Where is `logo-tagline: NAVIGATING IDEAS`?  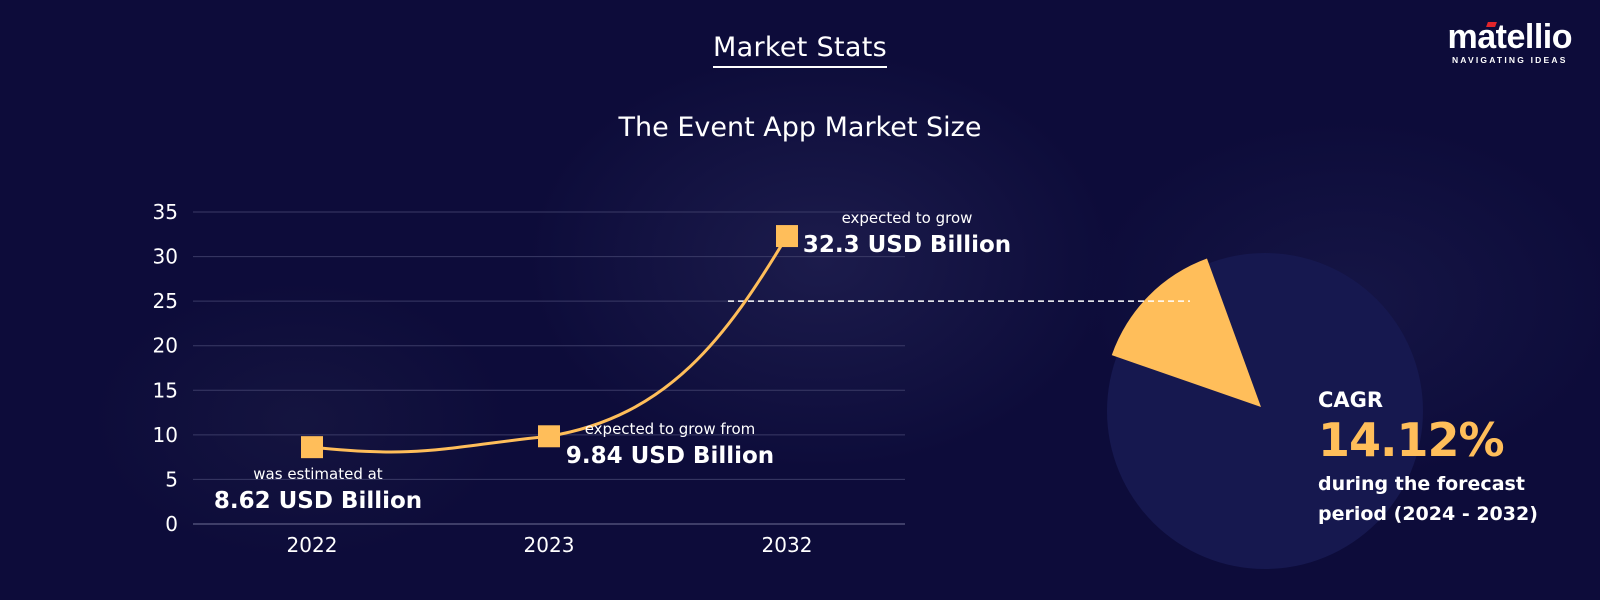 logo-tagline: NAVIGATING IDEAS is located at coordinates (1509, 60).